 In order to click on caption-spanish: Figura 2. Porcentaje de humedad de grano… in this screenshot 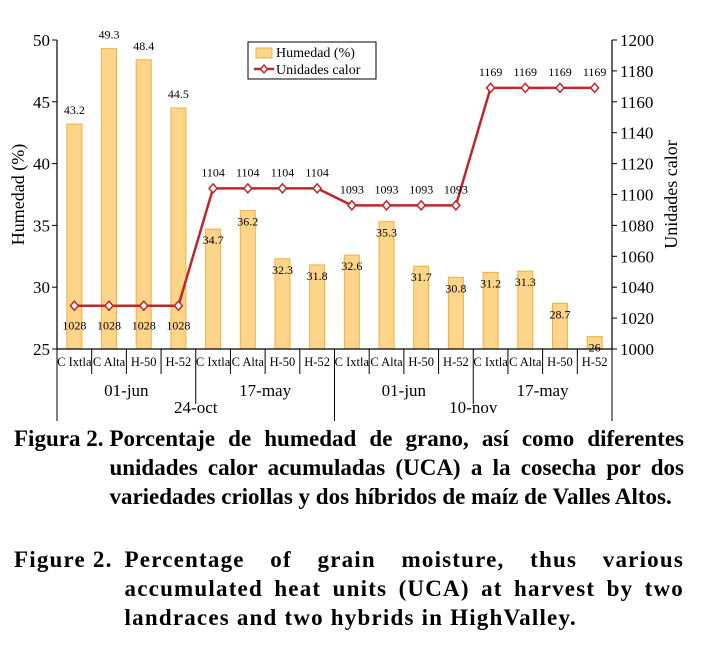, I will do `click(349, 467)`.